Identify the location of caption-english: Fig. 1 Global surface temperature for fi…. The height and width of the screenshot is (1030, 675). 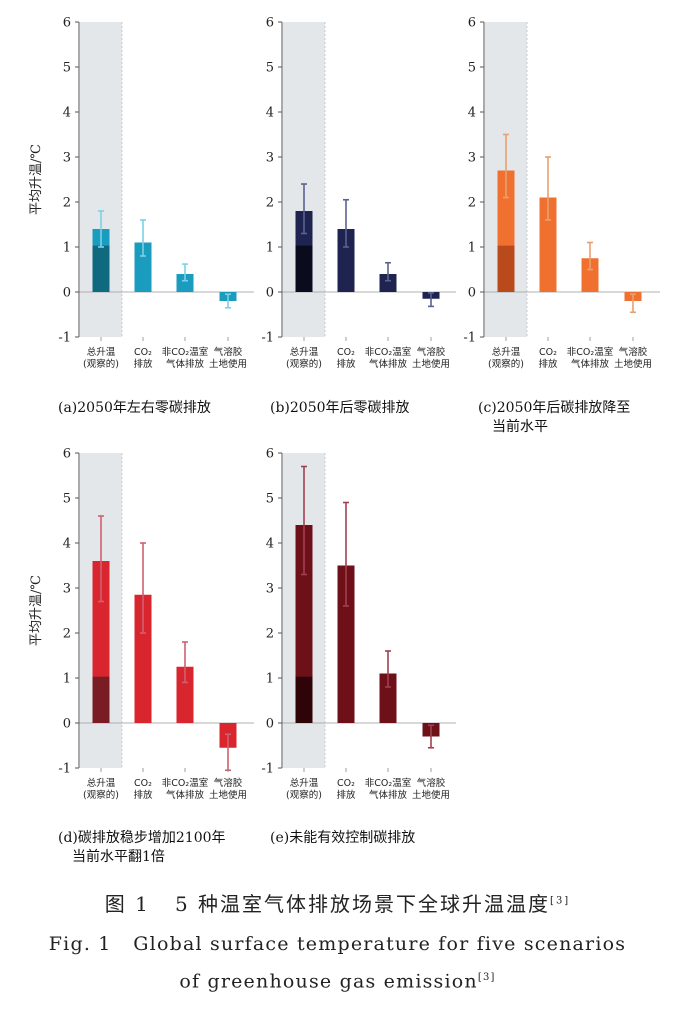
(337, 962).